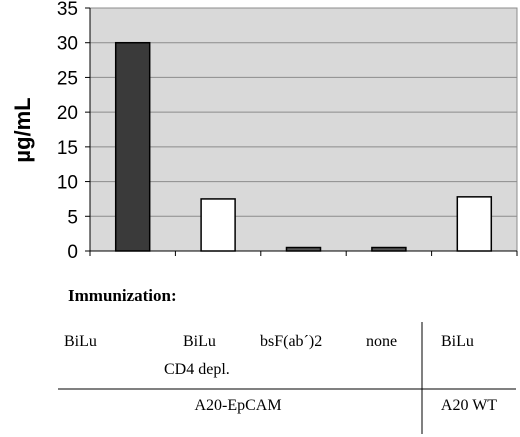  Describe the element at coordinates (72, 217) in the screenshot. I see `y-tick-label: 5` at that location.